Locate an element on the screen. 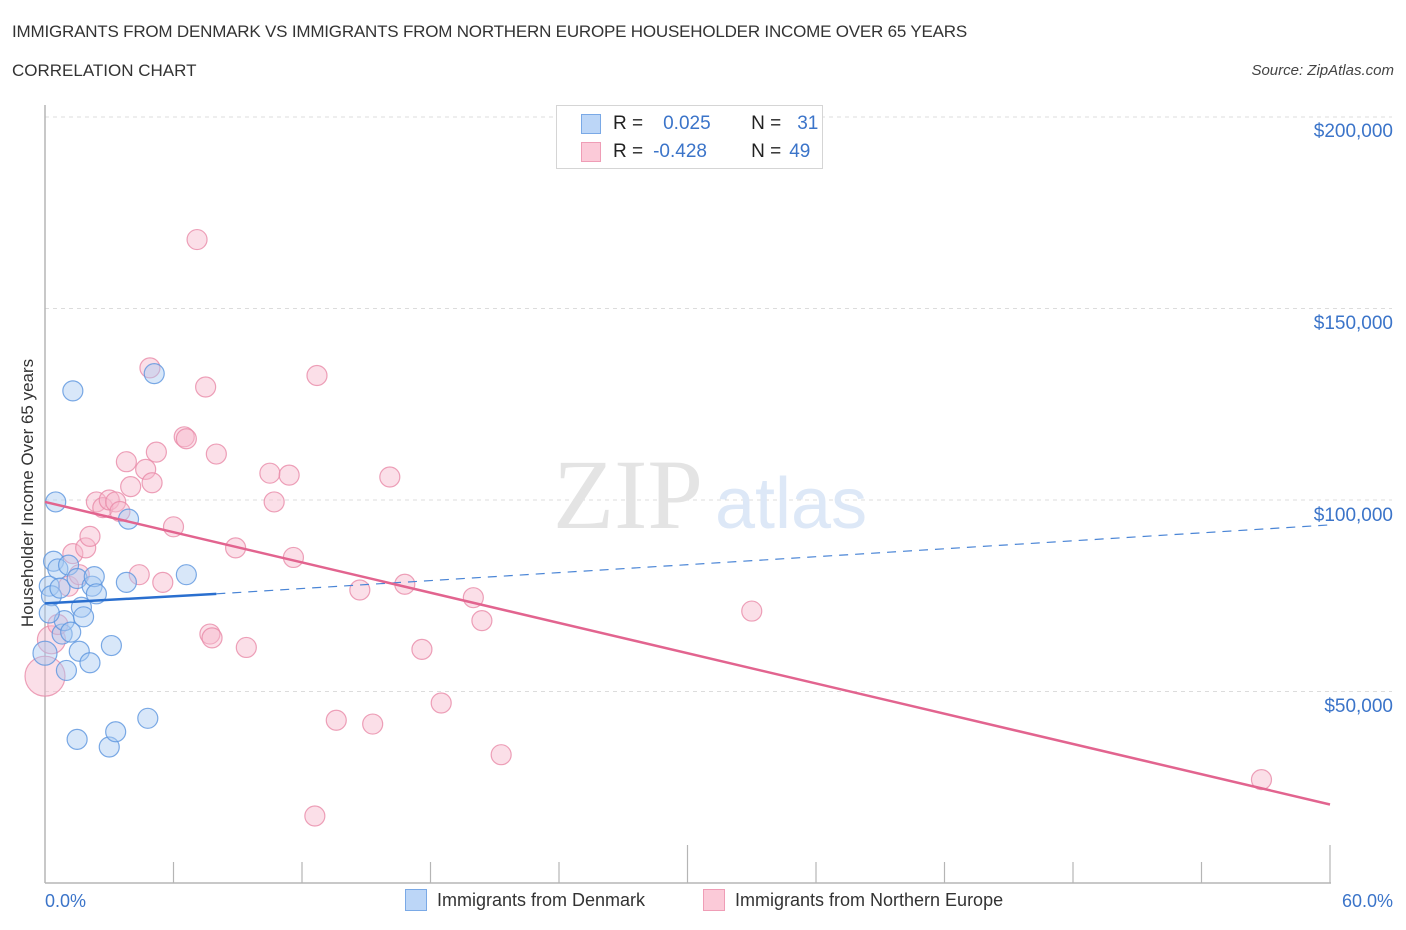 The image size is (1406, 930). legend-label: Immigrants from Denmark is located at coordinates (541, 899).